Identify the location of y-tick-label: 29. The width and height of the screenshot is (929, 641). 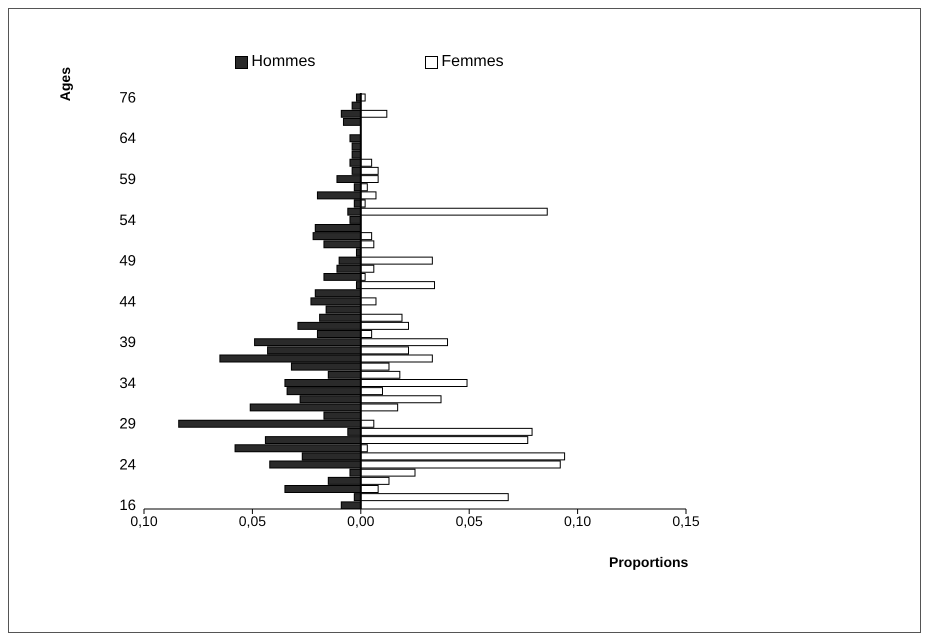
(127, 424).